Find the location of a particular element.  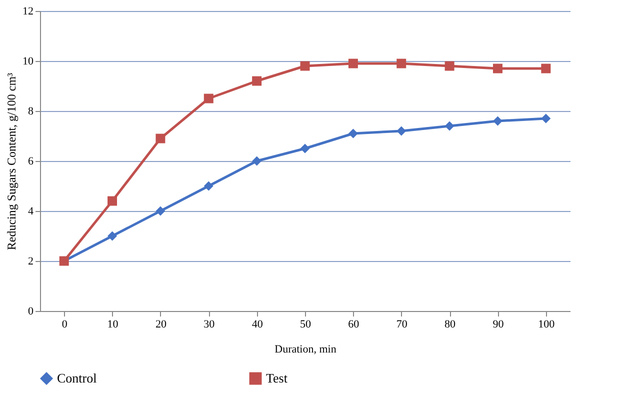

x-axis-title: Duration, min is located at coordinates (305, 350).